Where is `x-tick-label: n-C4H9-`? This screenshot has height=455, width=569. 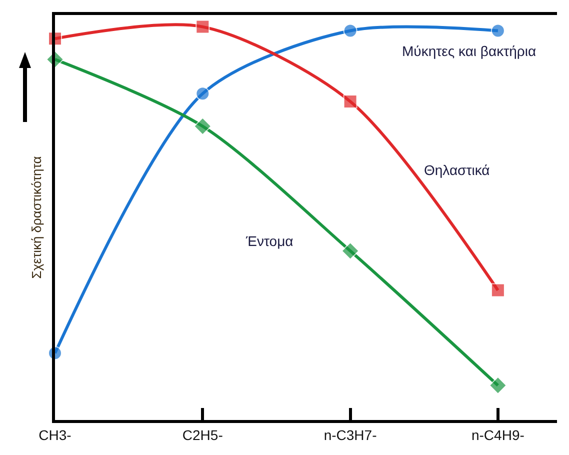 x-tick-label: n-C4H9- is located at coordinates (498, 434).